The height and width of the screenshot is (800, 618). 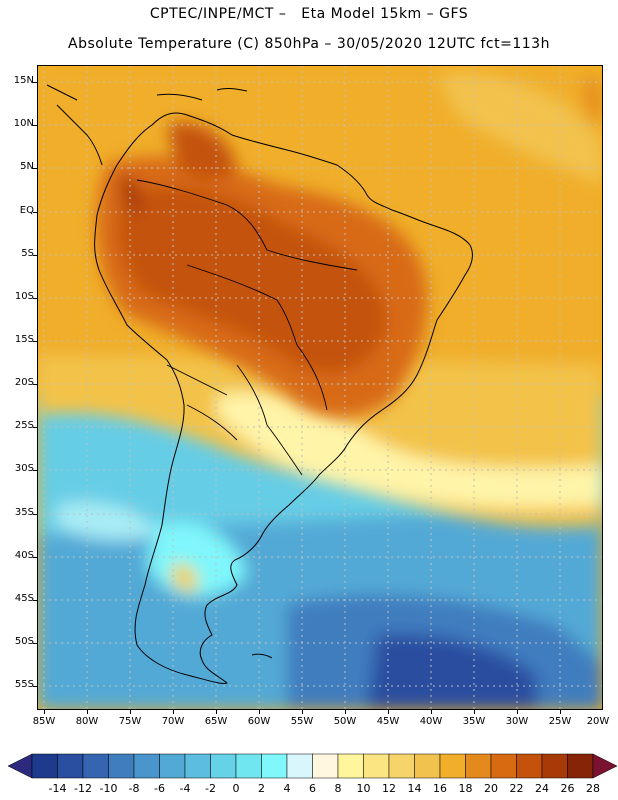 I want to click on colorbar-label: 0, so click(x=236, y=788).